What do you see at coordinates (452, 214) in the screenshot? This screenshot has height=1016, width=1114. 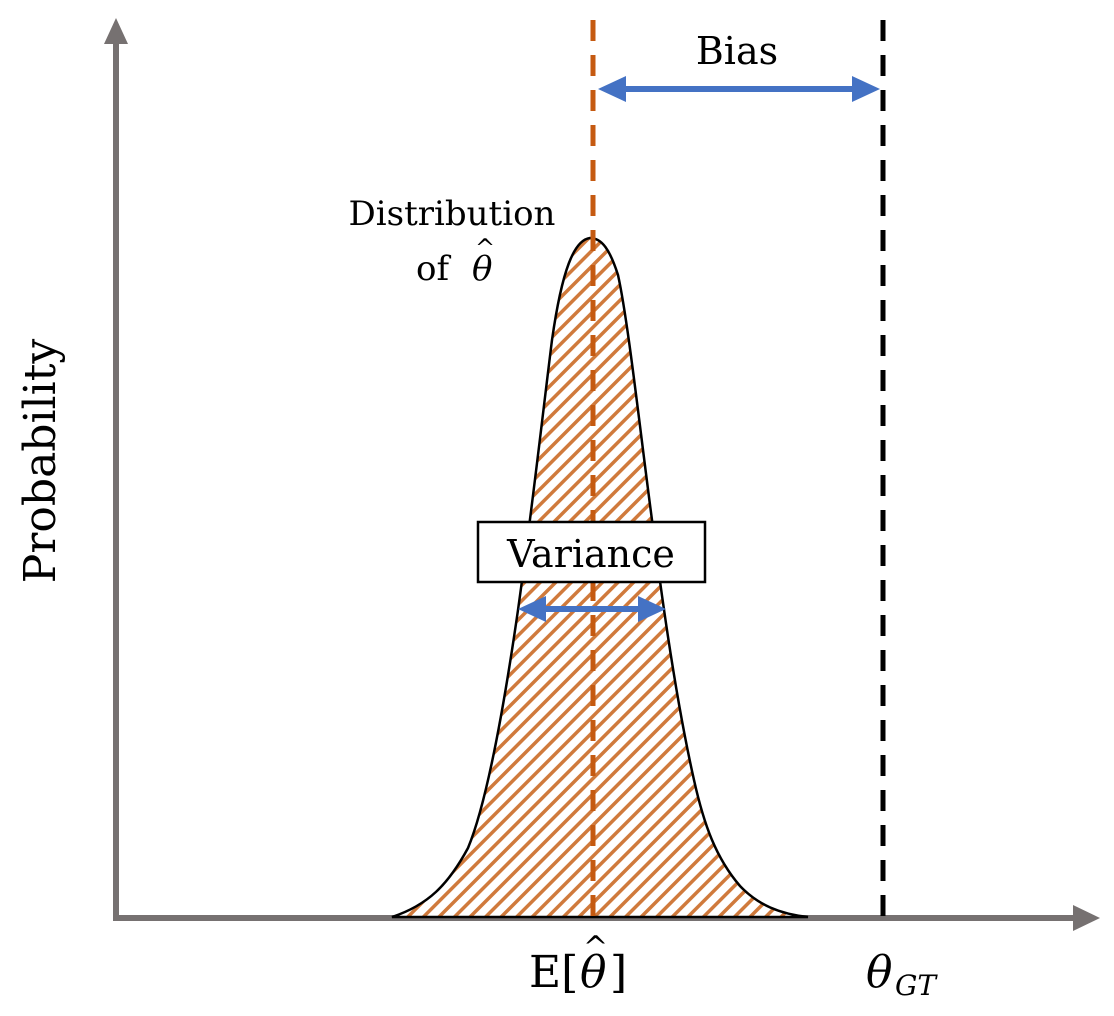 I see `distribution-label: Distribution` at bounding box center [452, 214].